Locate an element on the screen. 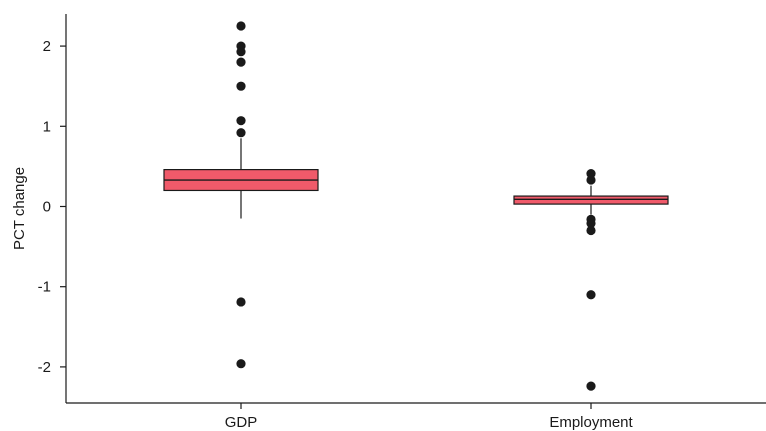  y-axis-title: PCT change is located at coordinates (19, 208).